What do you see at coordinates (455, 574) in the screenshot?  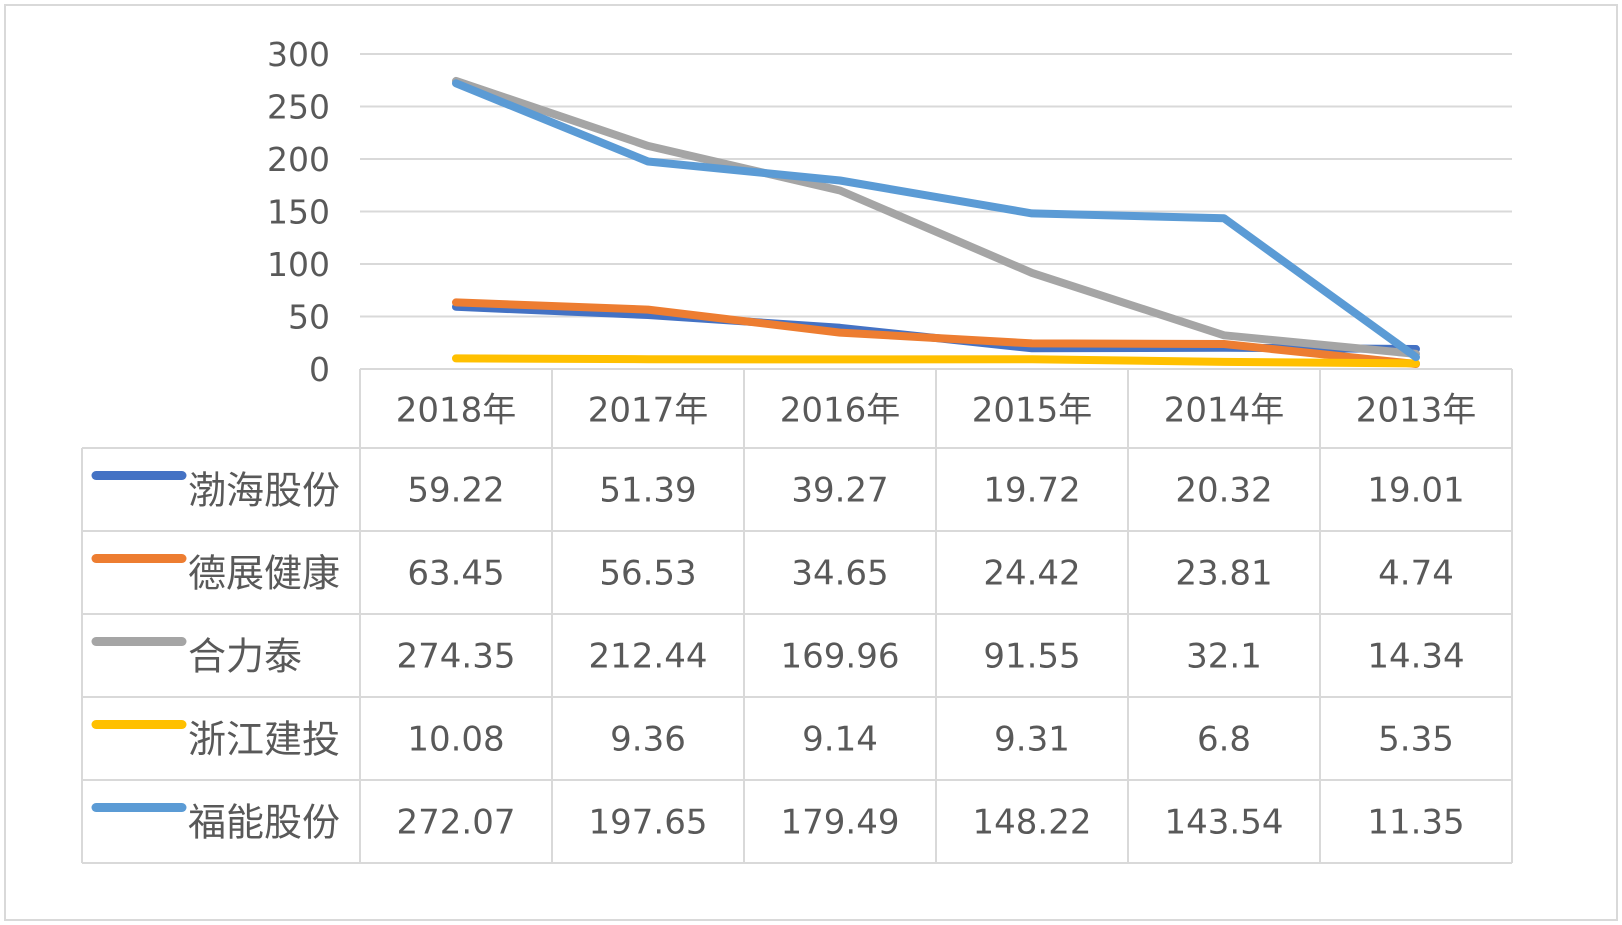 I see `data-label: 63.45` at bounding box center [455, 574].